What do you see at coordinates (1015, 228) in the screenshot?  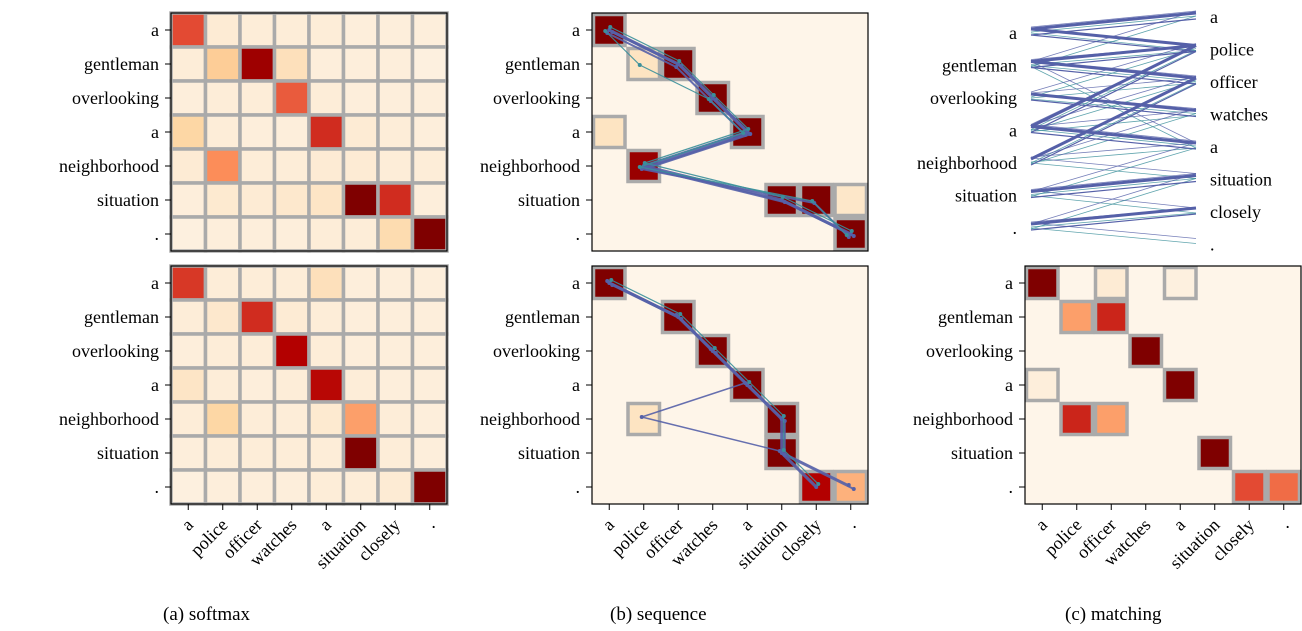 I see `left-token: .` at bounding box center [1015, 228].